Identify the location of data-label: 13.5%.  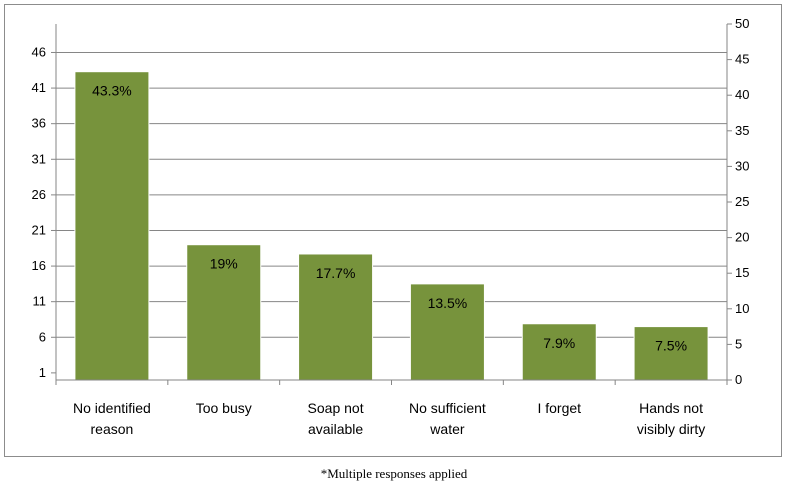
(448, 303).